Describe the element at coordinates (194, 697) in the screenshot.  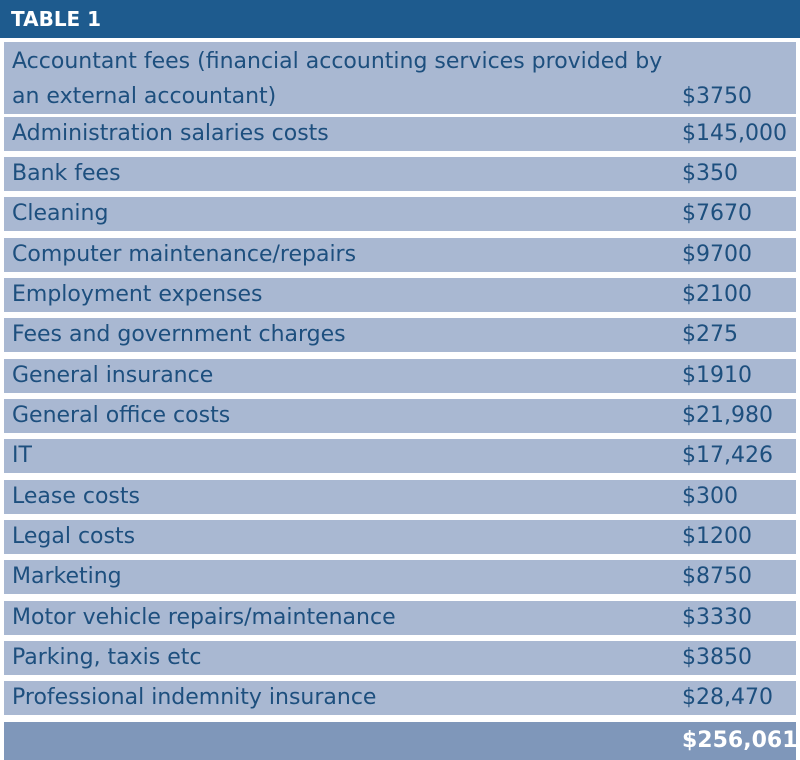
I see `row-label: Professional indemnity insurance` at that location.